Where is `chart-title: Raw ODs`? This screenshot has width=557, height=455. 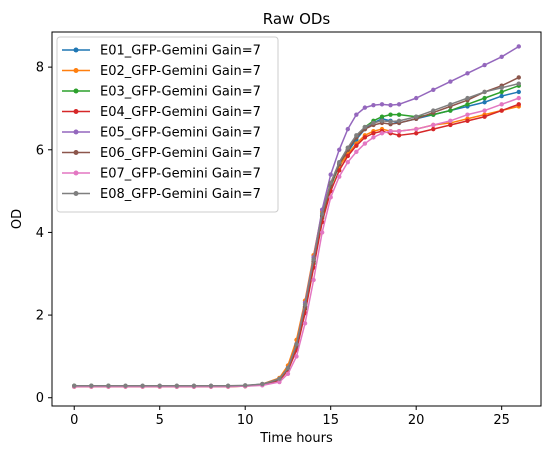 chart-title: Raw ODs is located at coordinates (297, 19).